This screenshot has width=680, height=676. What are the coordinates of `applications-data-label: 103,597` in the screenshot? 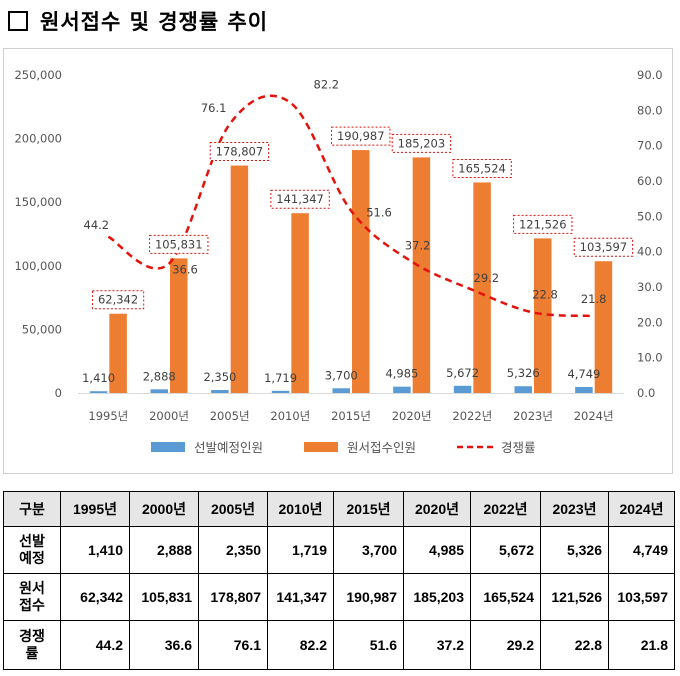 It's located at (604, 247).